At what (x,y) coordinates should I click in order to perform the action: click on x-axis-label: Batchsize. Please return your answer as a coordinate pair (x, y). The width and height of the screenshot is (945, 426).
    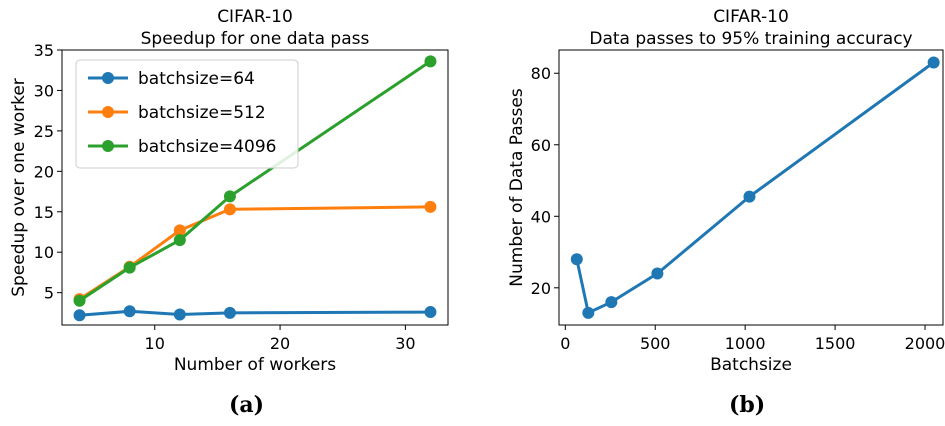
    Looking at the image, I should click on (751, 365).